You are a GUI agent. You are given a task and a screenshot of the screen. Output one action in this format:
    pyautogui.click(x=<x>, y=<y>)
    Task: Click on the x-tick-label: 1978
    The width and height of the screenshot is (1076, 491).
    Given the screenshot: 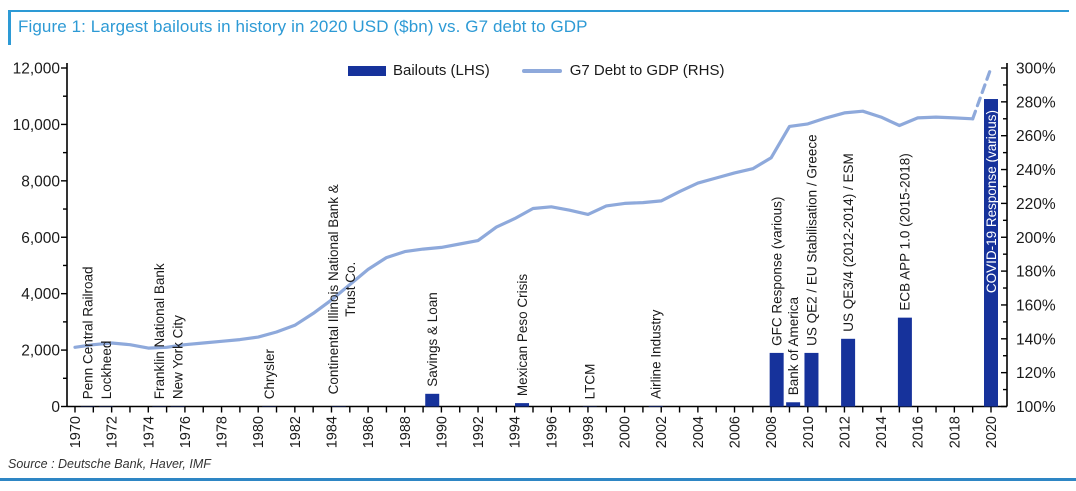 What is the action you would take?
    pyautogui.click(x=223, y=432)
    